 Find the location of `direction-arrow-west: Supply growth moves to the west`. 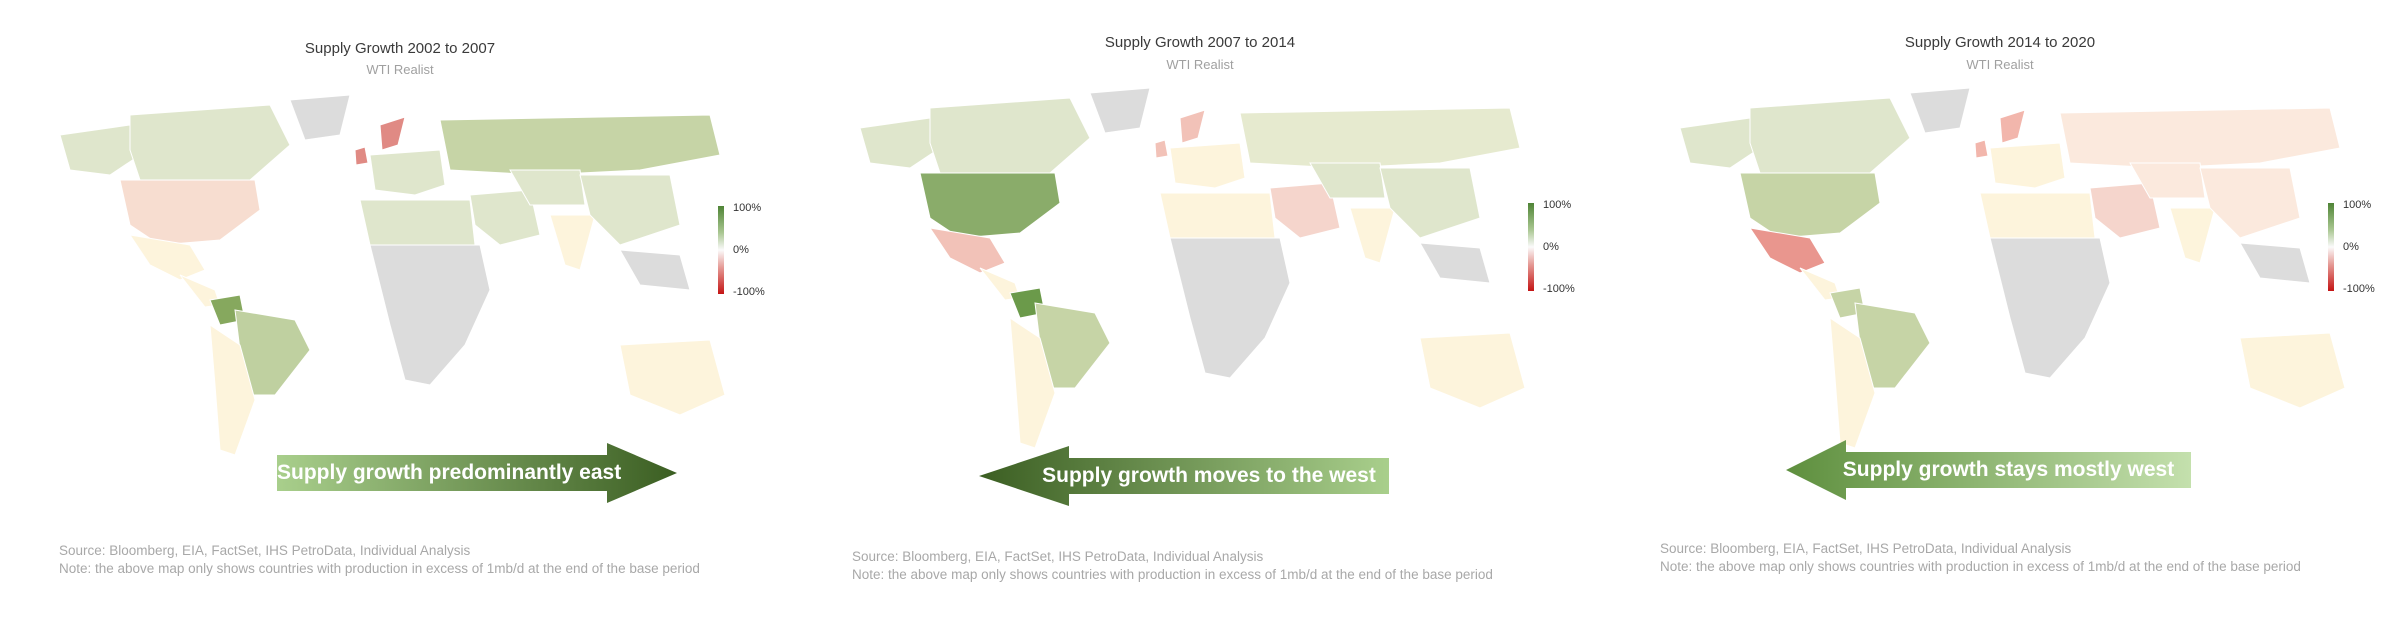

direction-arrow-west: Supply growth moves to the west is located at coordinates (1184, 476).